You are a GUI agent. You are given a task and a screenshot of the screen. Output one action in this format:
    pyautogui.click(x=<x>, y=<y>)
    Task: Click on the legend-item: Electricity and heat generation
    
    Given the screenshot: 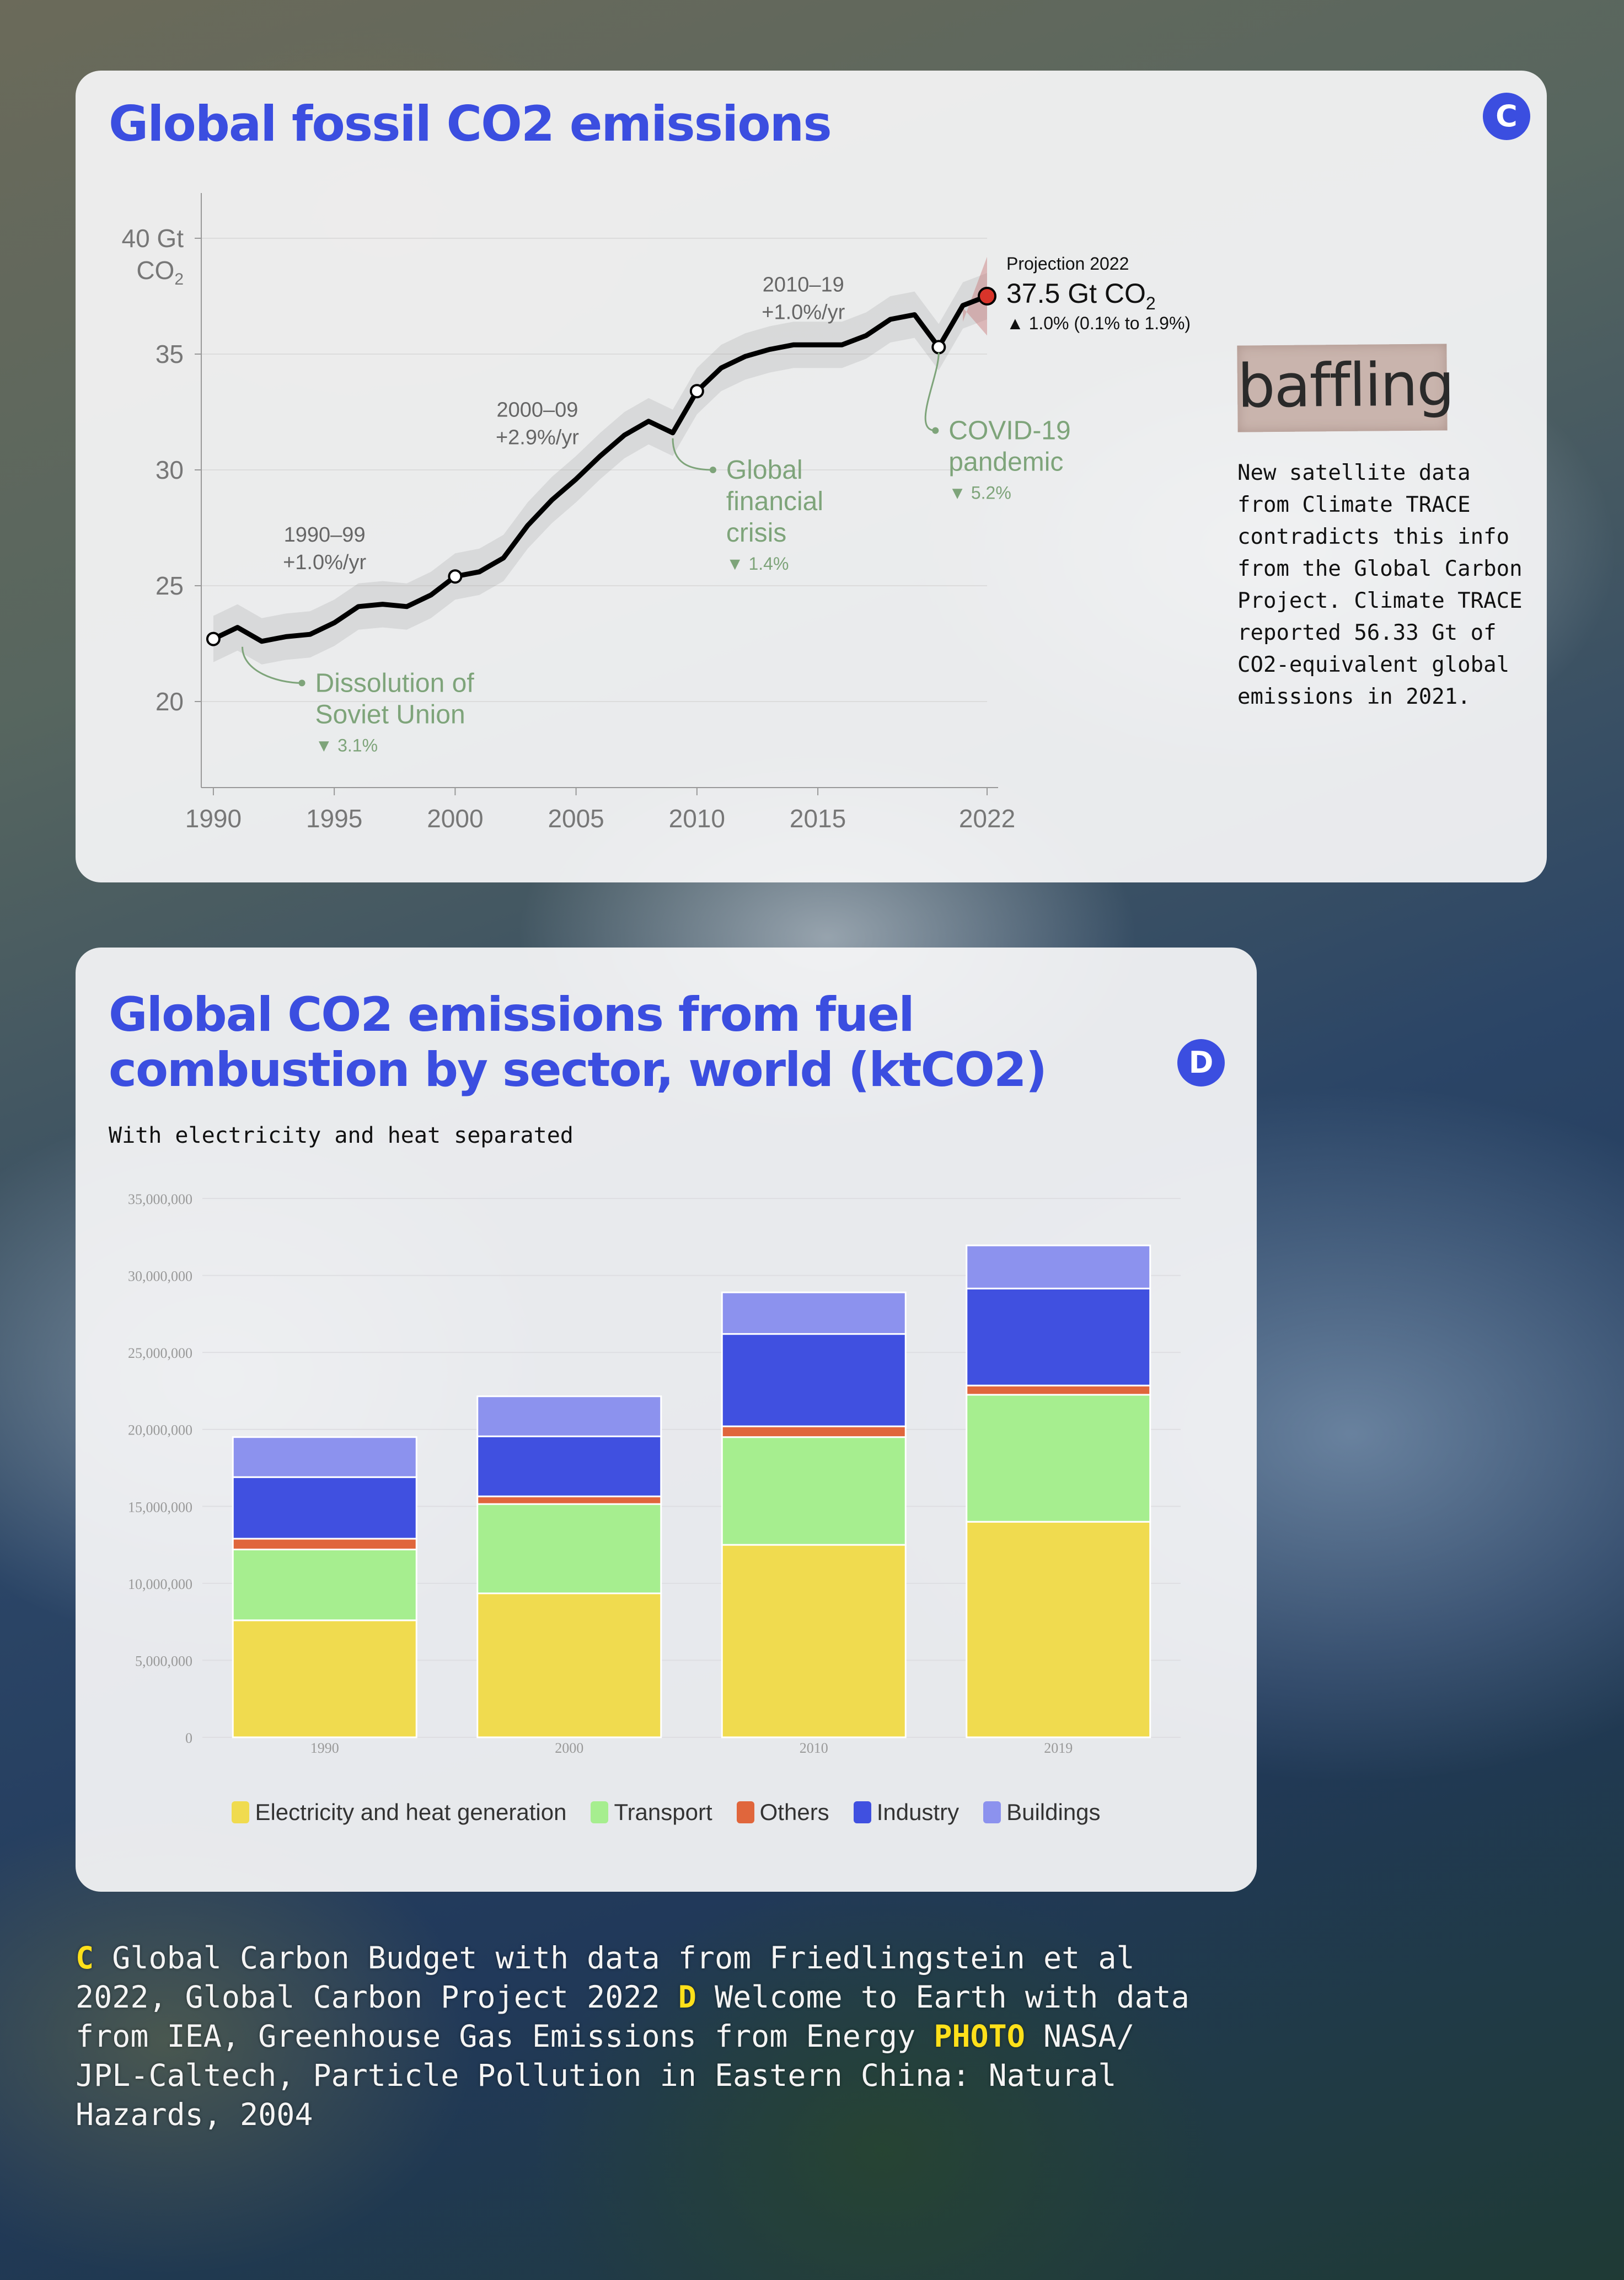 What is the action you would take?
    pyautogui.click(x=399, y=1812)
    